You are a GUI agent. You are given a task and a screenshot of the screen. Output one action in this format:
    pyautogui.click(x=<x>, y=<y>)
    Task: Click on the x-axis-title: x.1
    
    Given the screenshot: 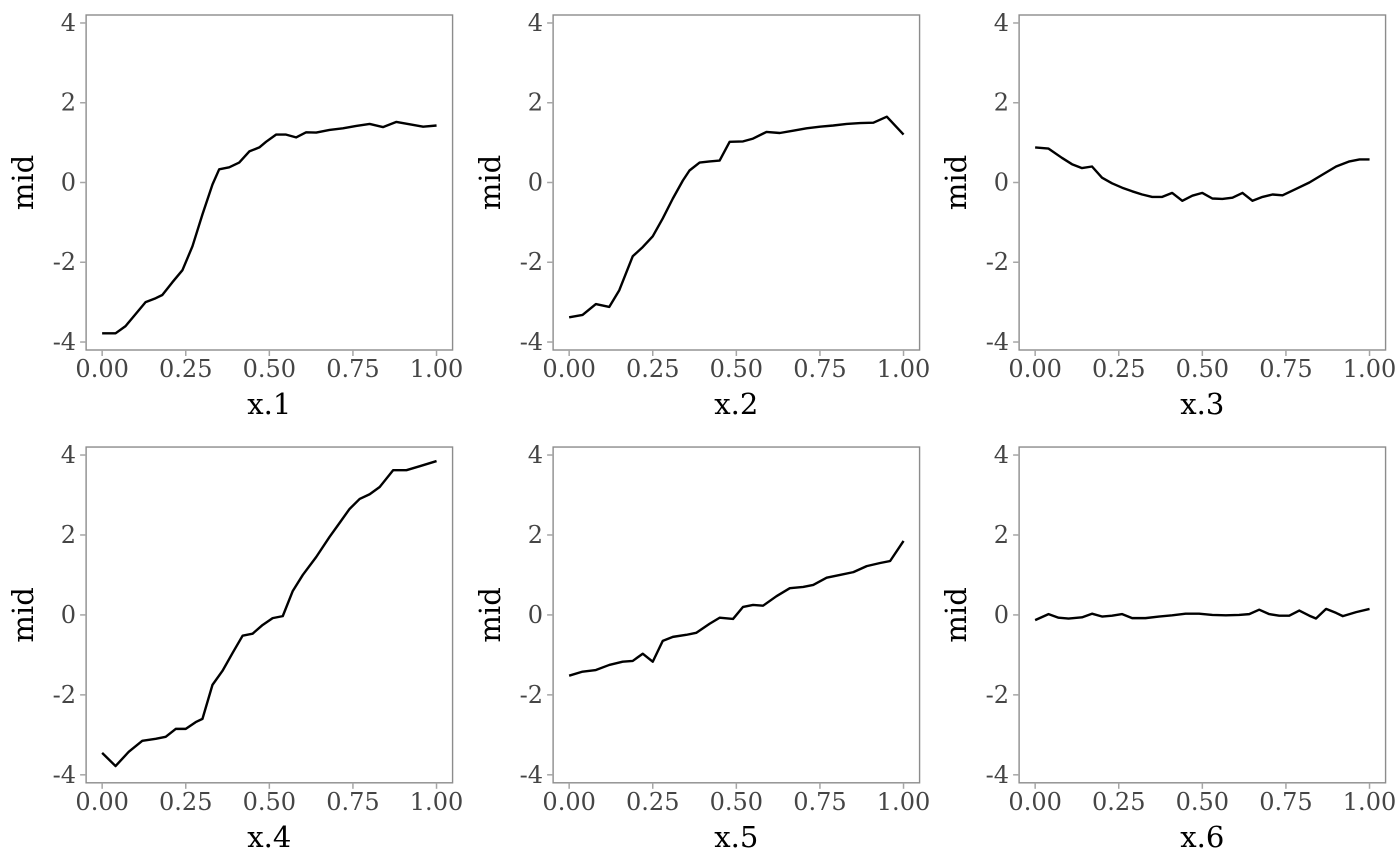 What is the action you would take?
    pyautogui.click(x=269, y=404)
    